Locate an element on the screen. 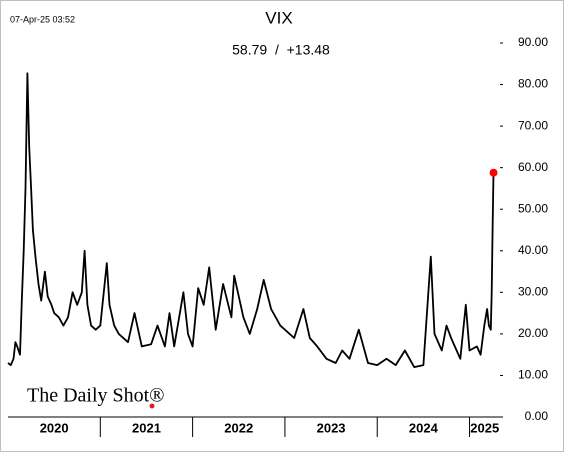  y-tick-label: 80.00 is located at coordinates (533, 84).